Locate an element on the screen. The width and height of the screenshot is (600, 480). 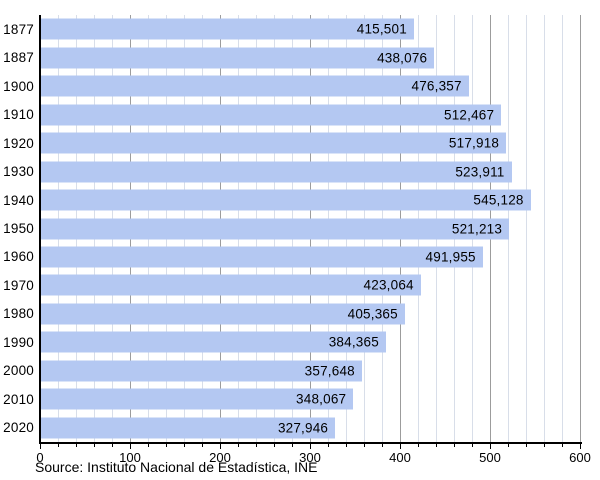
year-label: 2020 is located at coordinates (18, 428).